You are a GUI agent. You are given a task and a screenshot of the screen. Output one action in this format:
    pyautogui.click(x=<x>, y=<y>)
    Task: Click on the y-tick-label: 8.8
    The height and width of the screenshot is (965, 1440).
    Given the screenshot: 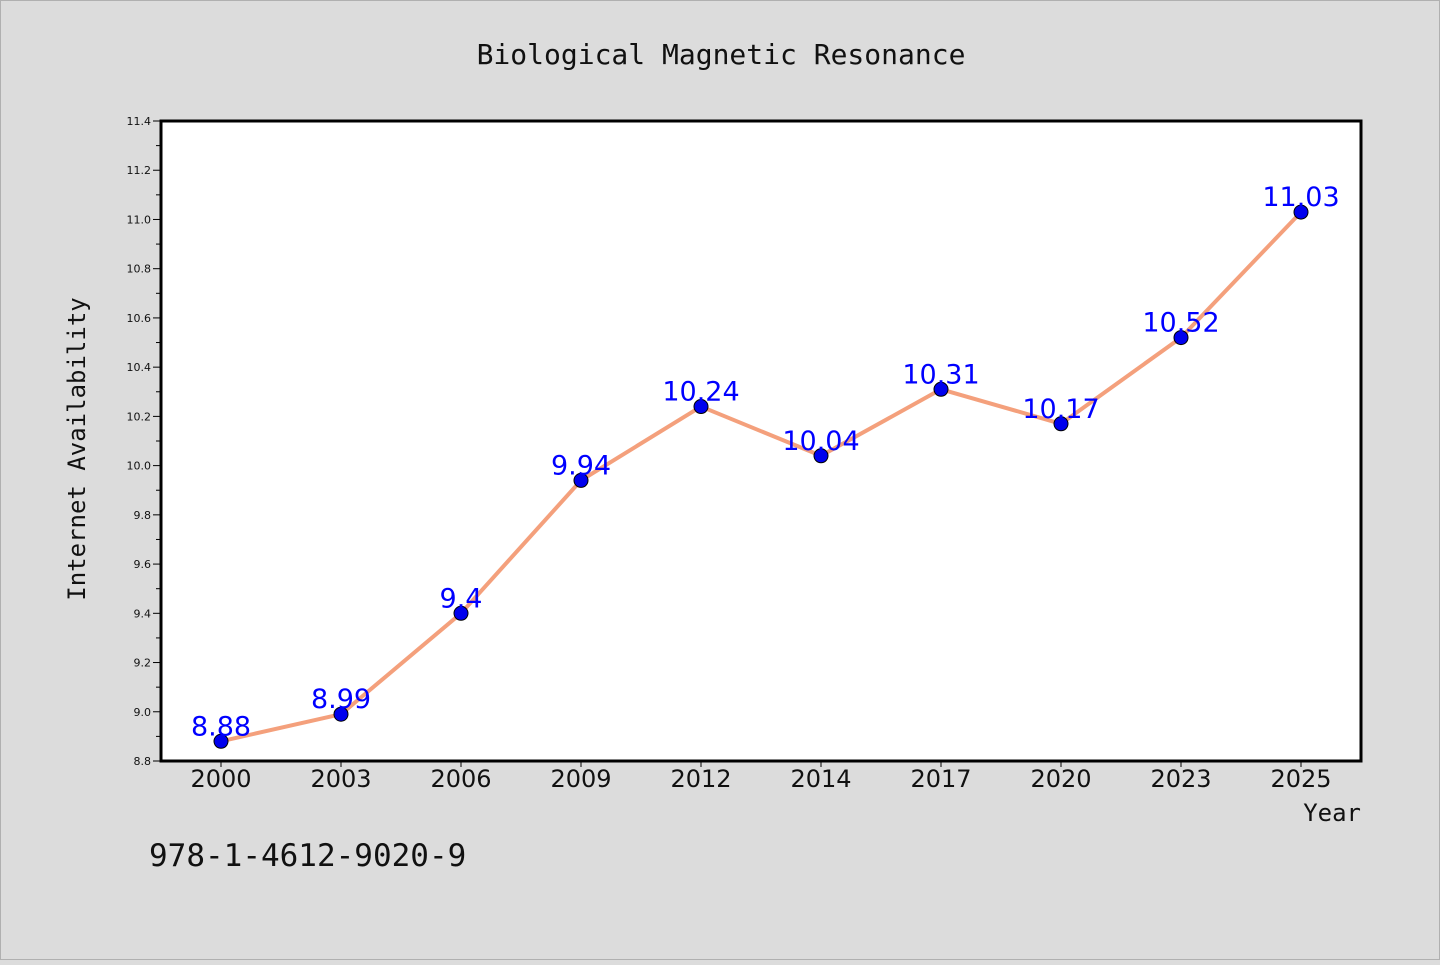 What is the action you would take?
    pyautogui.click(x=143, y=761)
    